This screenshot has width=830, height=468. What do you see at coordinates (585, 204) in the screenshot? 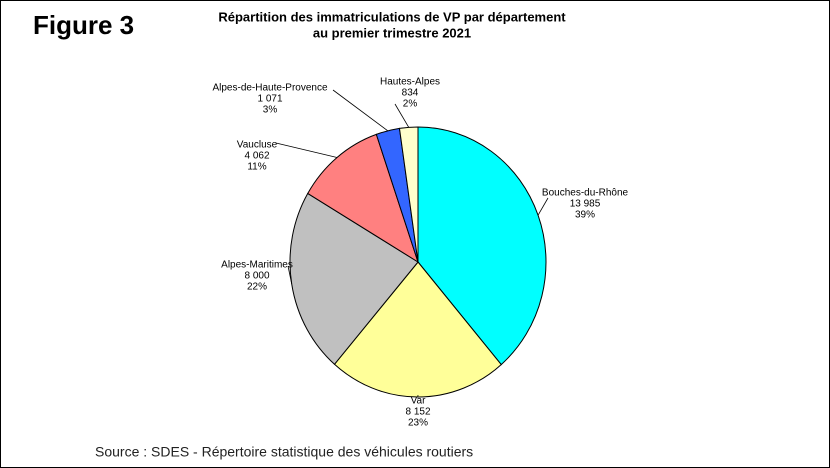
I see `value-label: 13 985` at bounding box center [585, 204].